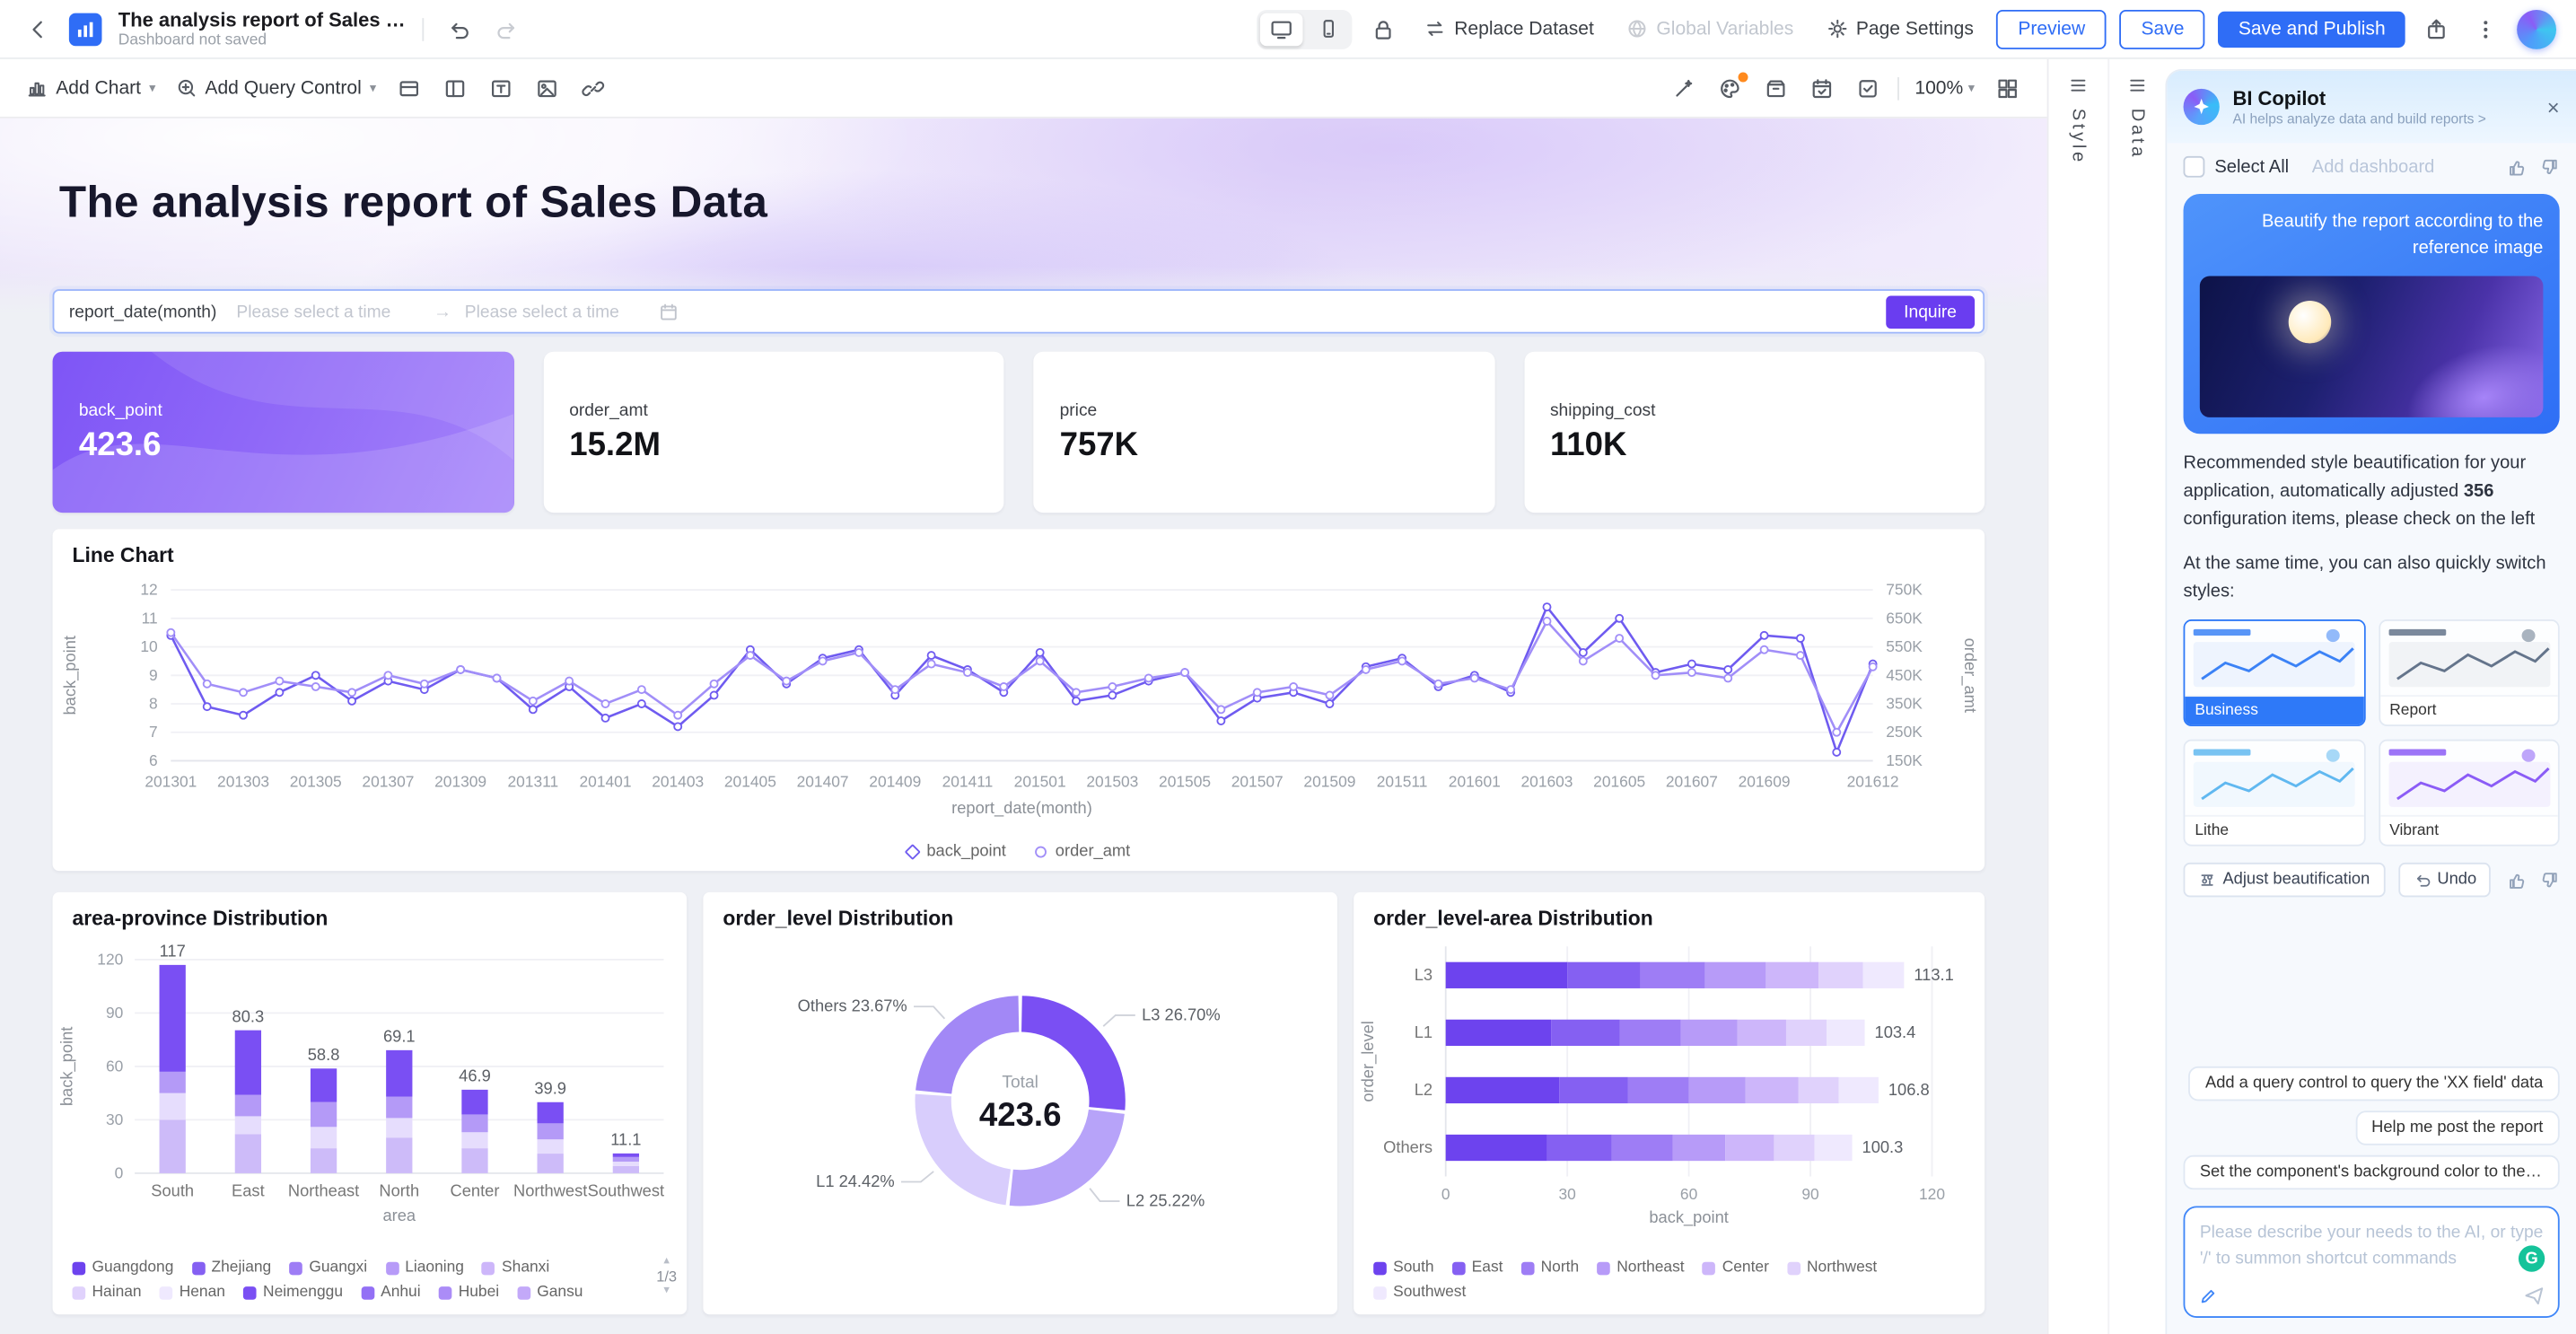 Image resolution: width=2576 pixels, height=1334 pixels. I want to click on replace-dataset-button: Replace Dataset, so click(1509, 29).